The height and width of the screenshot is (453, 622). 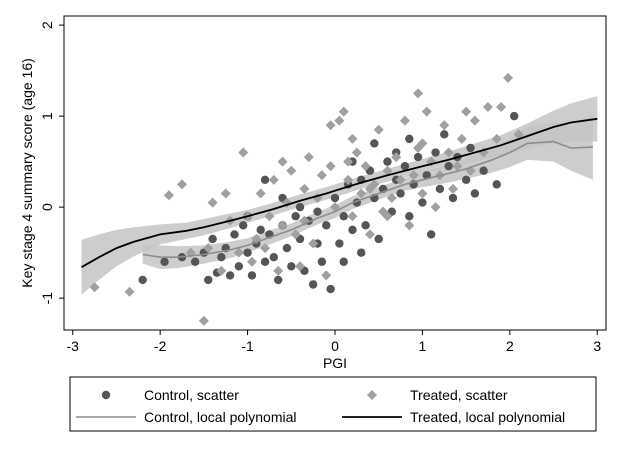 What do you see at coordinates (220, 417) in the screenshot?
I see `legend-label: Control, local polynomial` at bounding box center [220, 417].